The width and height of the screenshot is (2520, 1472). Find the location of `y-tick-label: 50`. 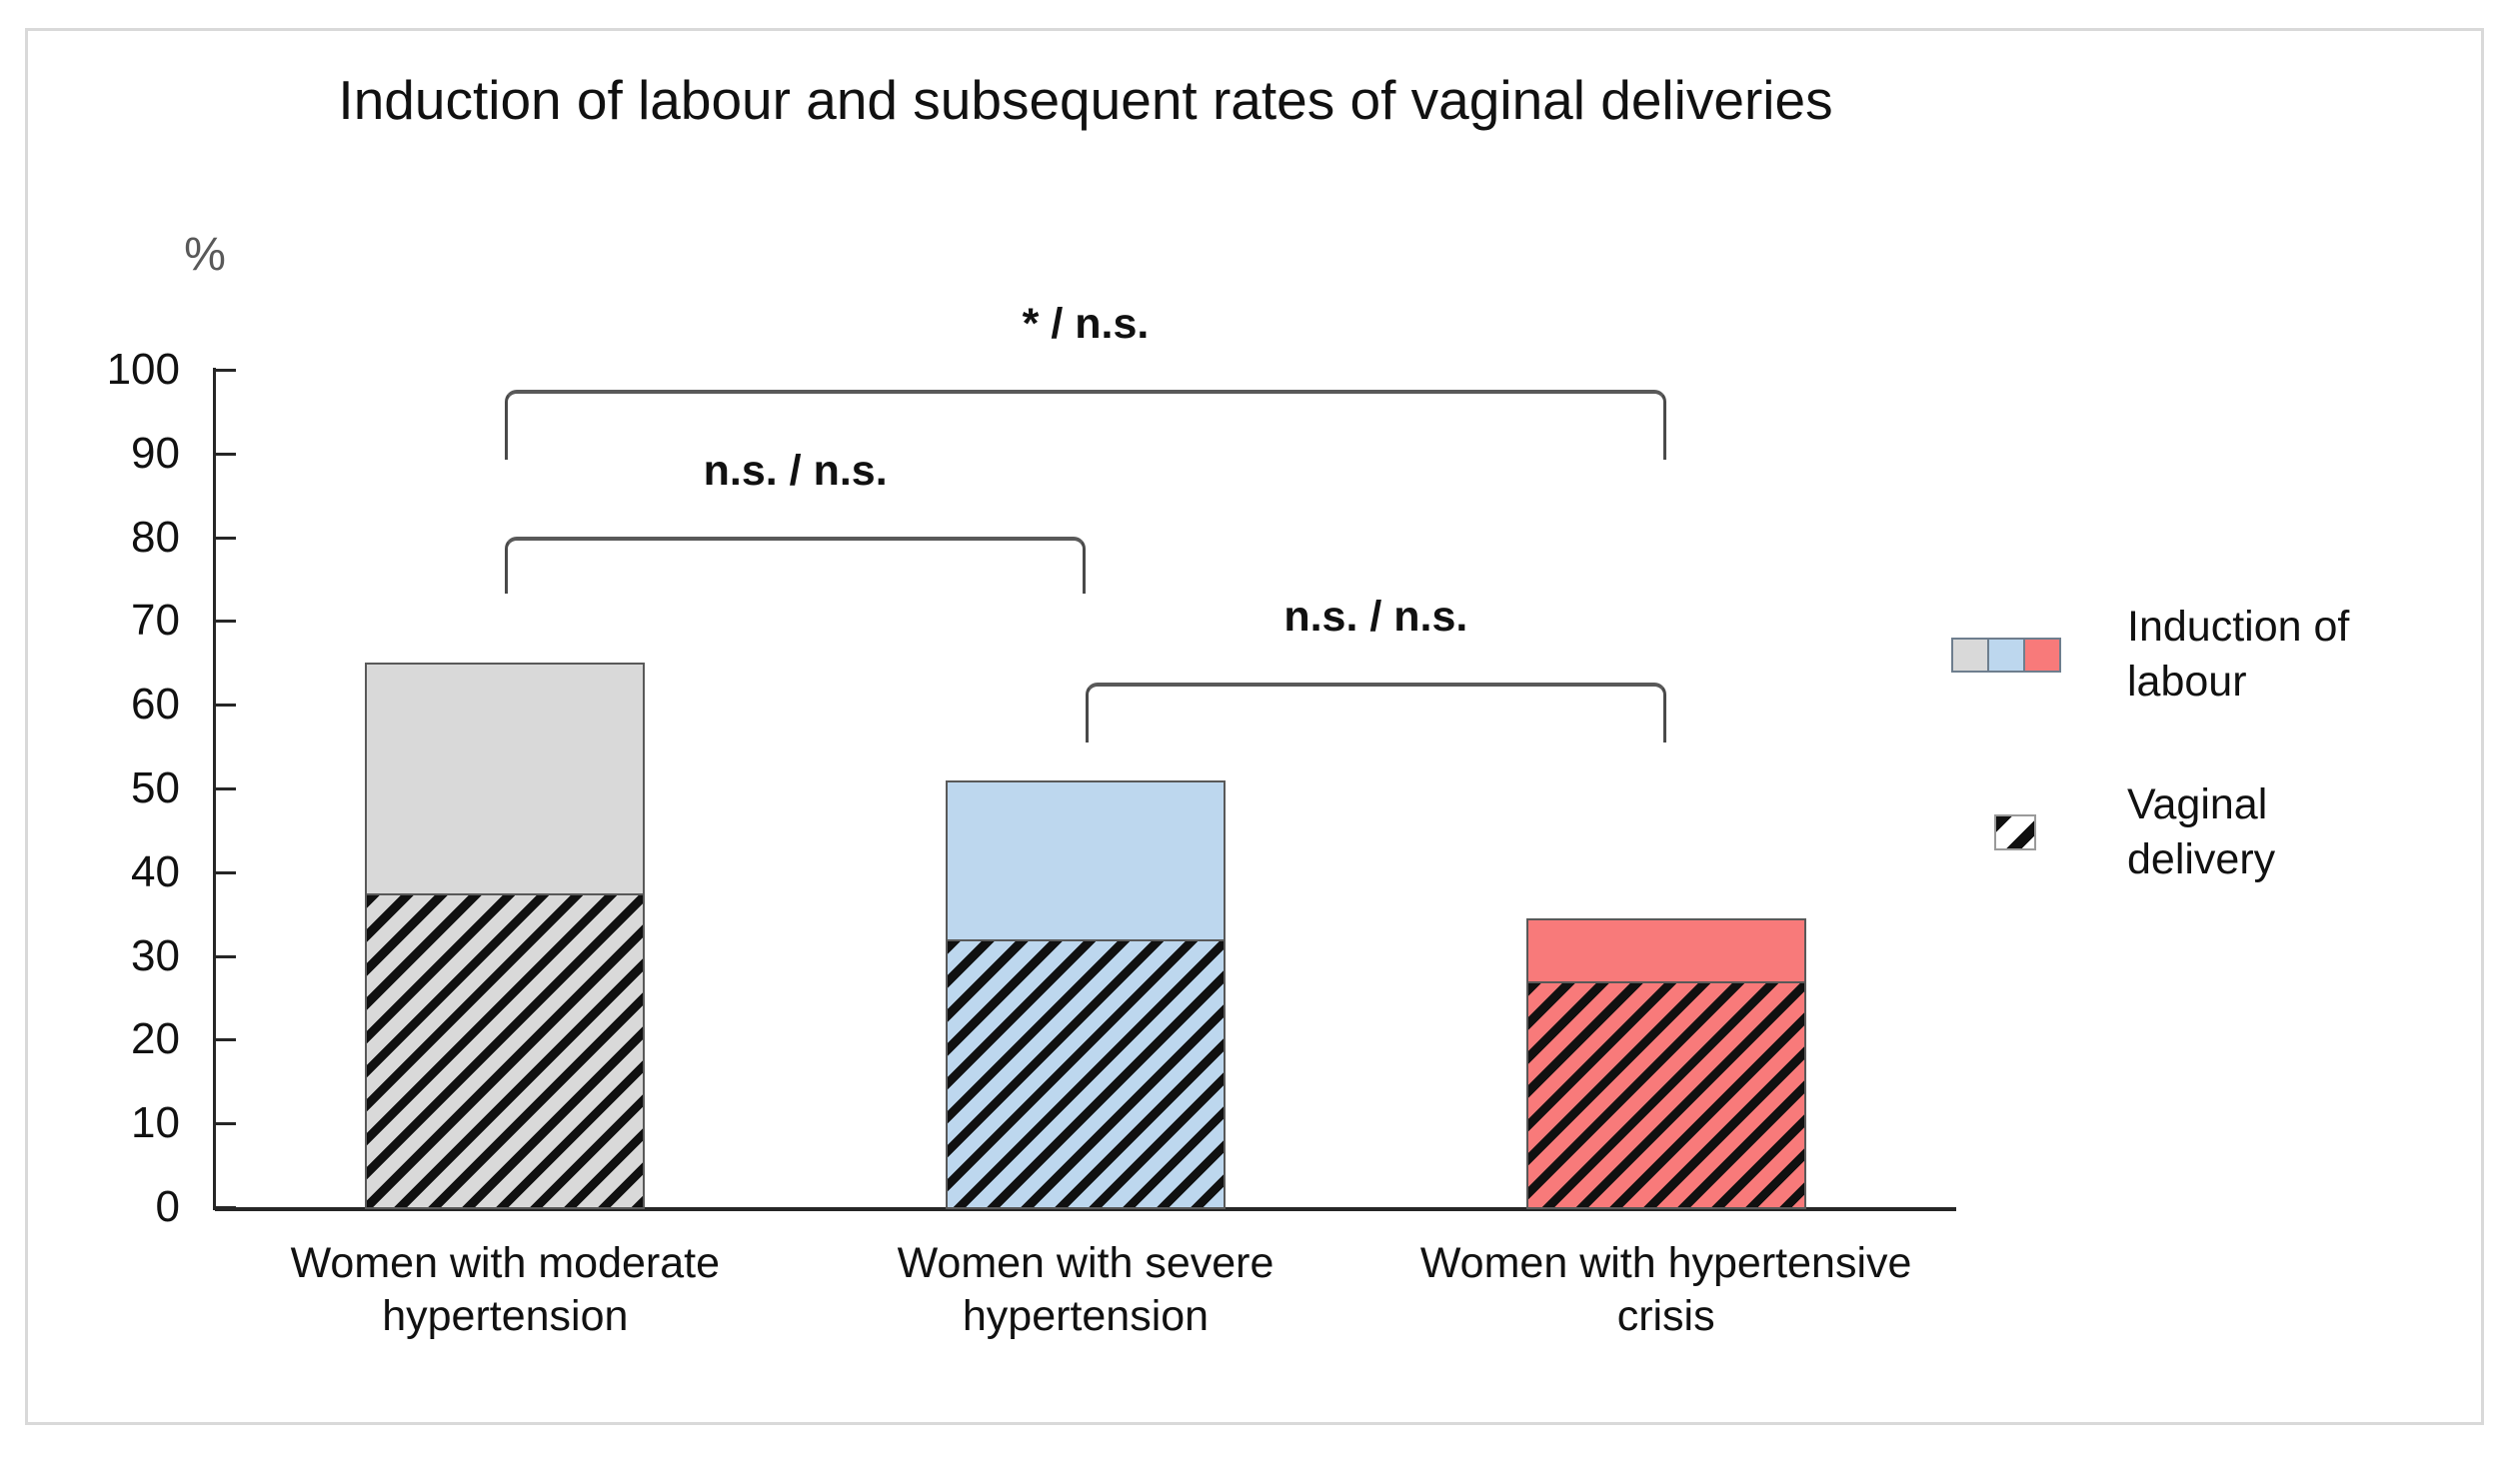

y-tick-label: 50 is located at coordinates (156, 787).